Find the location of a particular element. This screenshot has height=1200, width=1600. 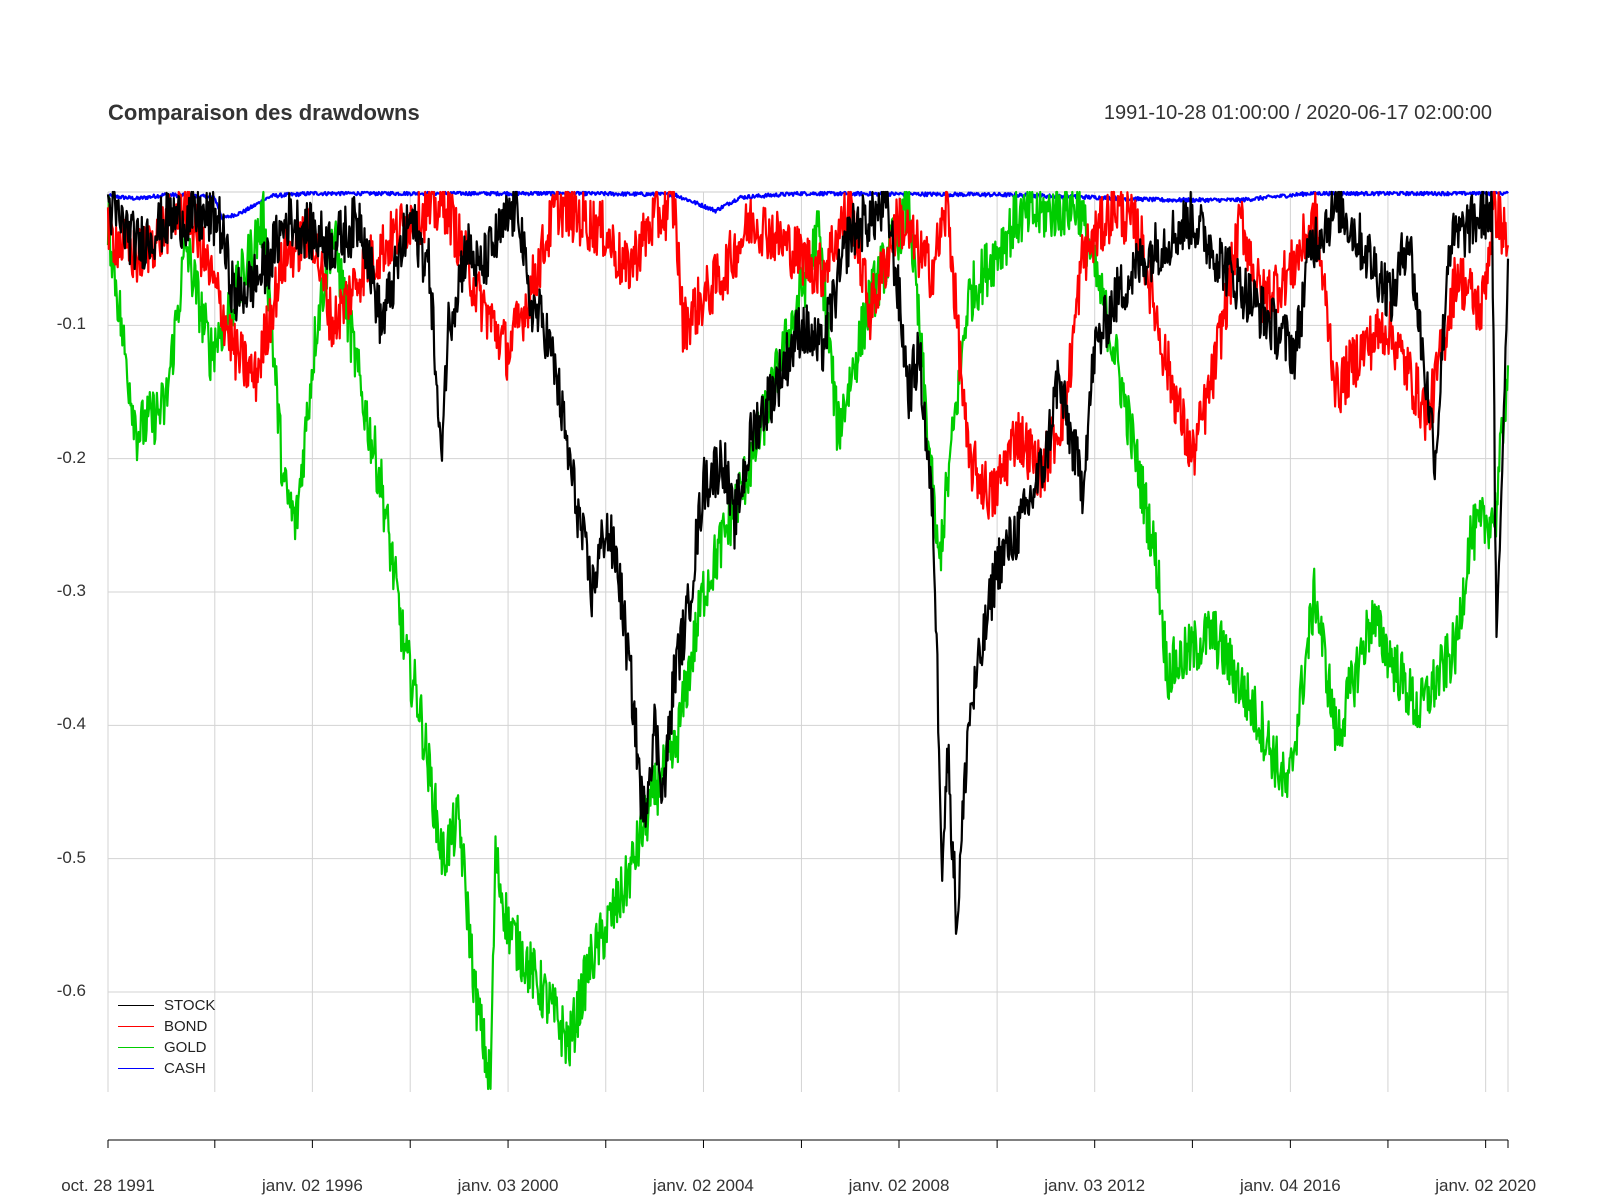

x-tick-label: janv. 02 1996 is located at coordinates (312, 1185).